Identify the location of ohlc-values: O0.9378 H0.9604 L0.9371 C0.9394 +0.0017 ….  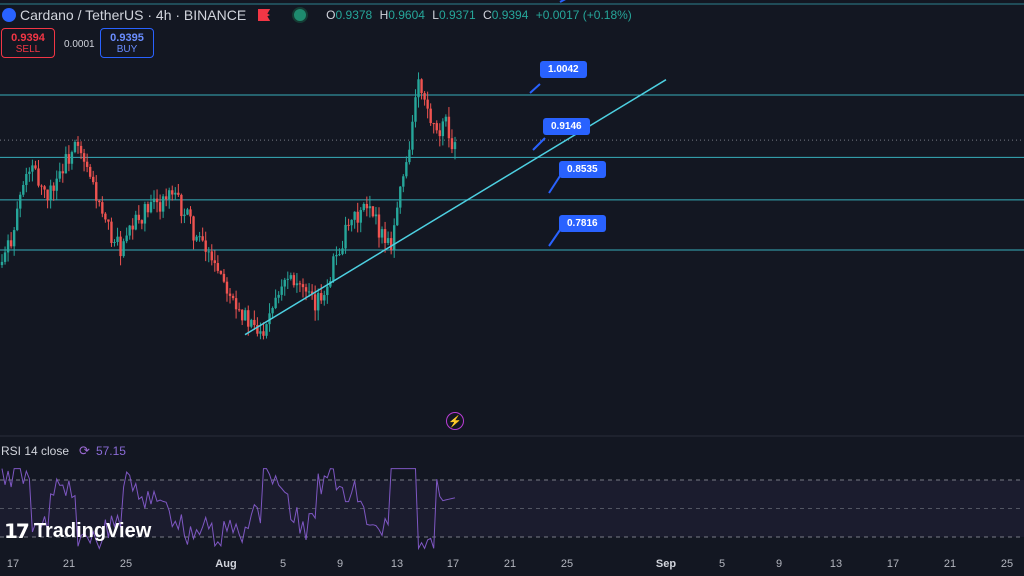
(479, 15).